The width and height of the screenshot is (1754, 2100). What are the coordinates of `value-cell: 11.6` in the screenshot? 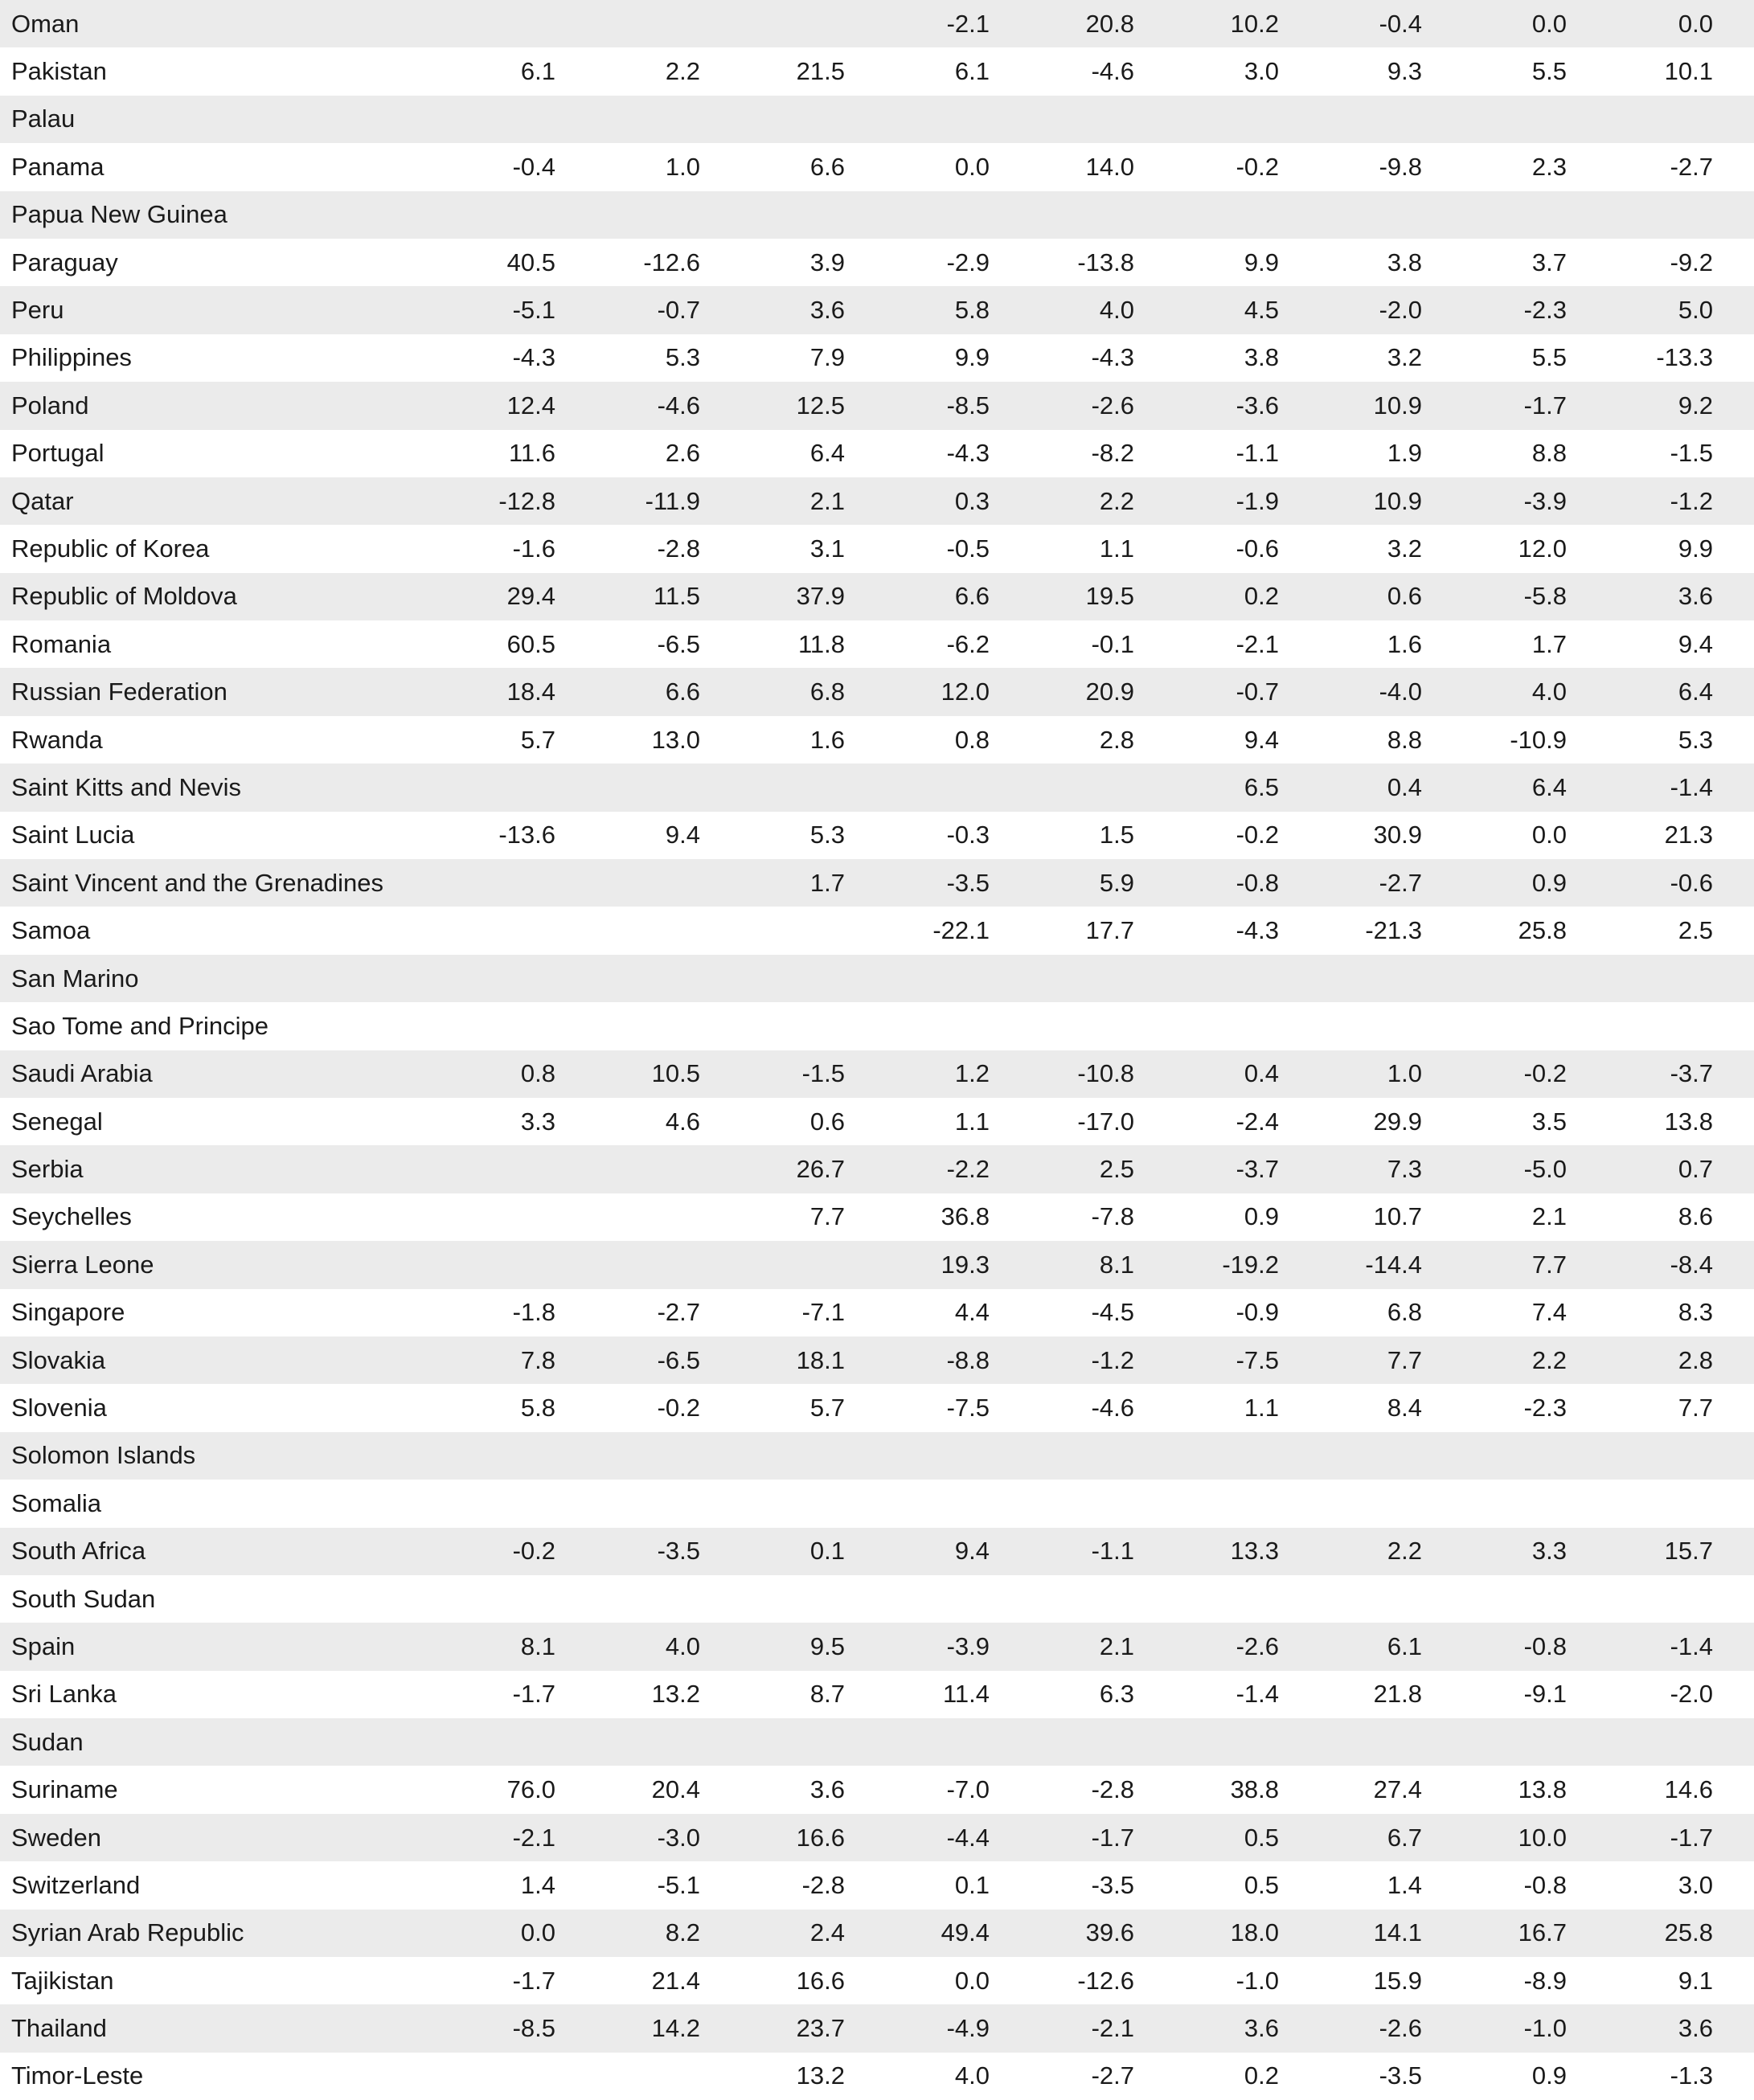 It's located at (531, 453).